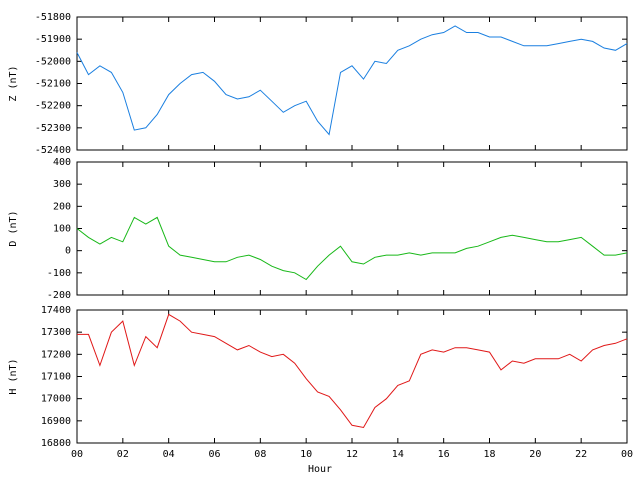 The height and width of the screenshot is (480, 640). What do you see at coordinates (56, 332) in the screenshot?
I see `y-tick-label: 17300` at bounding box center [56, 332].